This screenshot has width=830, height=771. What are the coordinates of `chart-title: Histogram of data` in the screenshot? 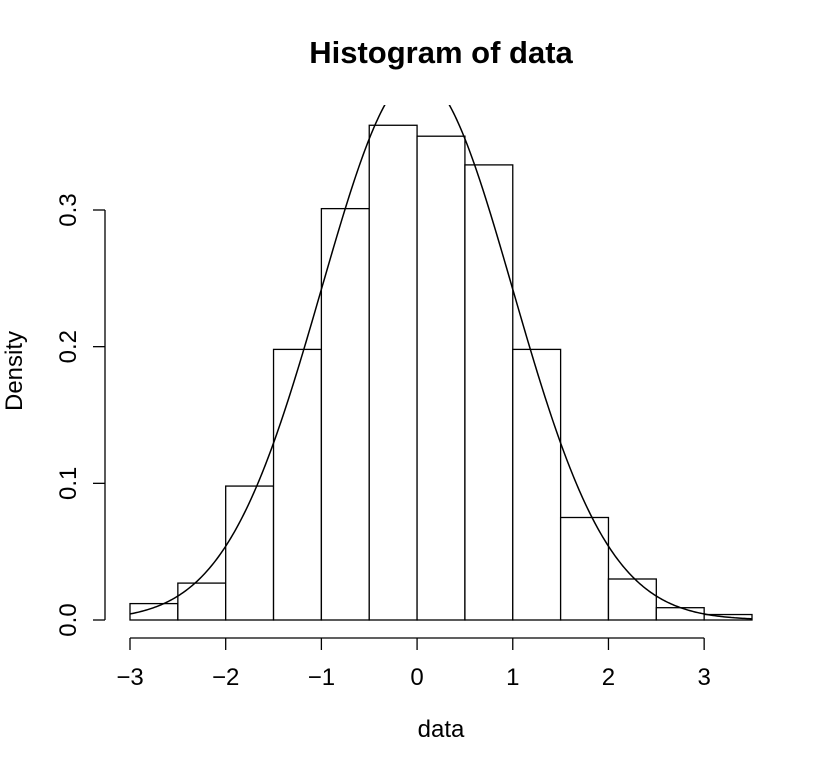 It's located at (441, 52).